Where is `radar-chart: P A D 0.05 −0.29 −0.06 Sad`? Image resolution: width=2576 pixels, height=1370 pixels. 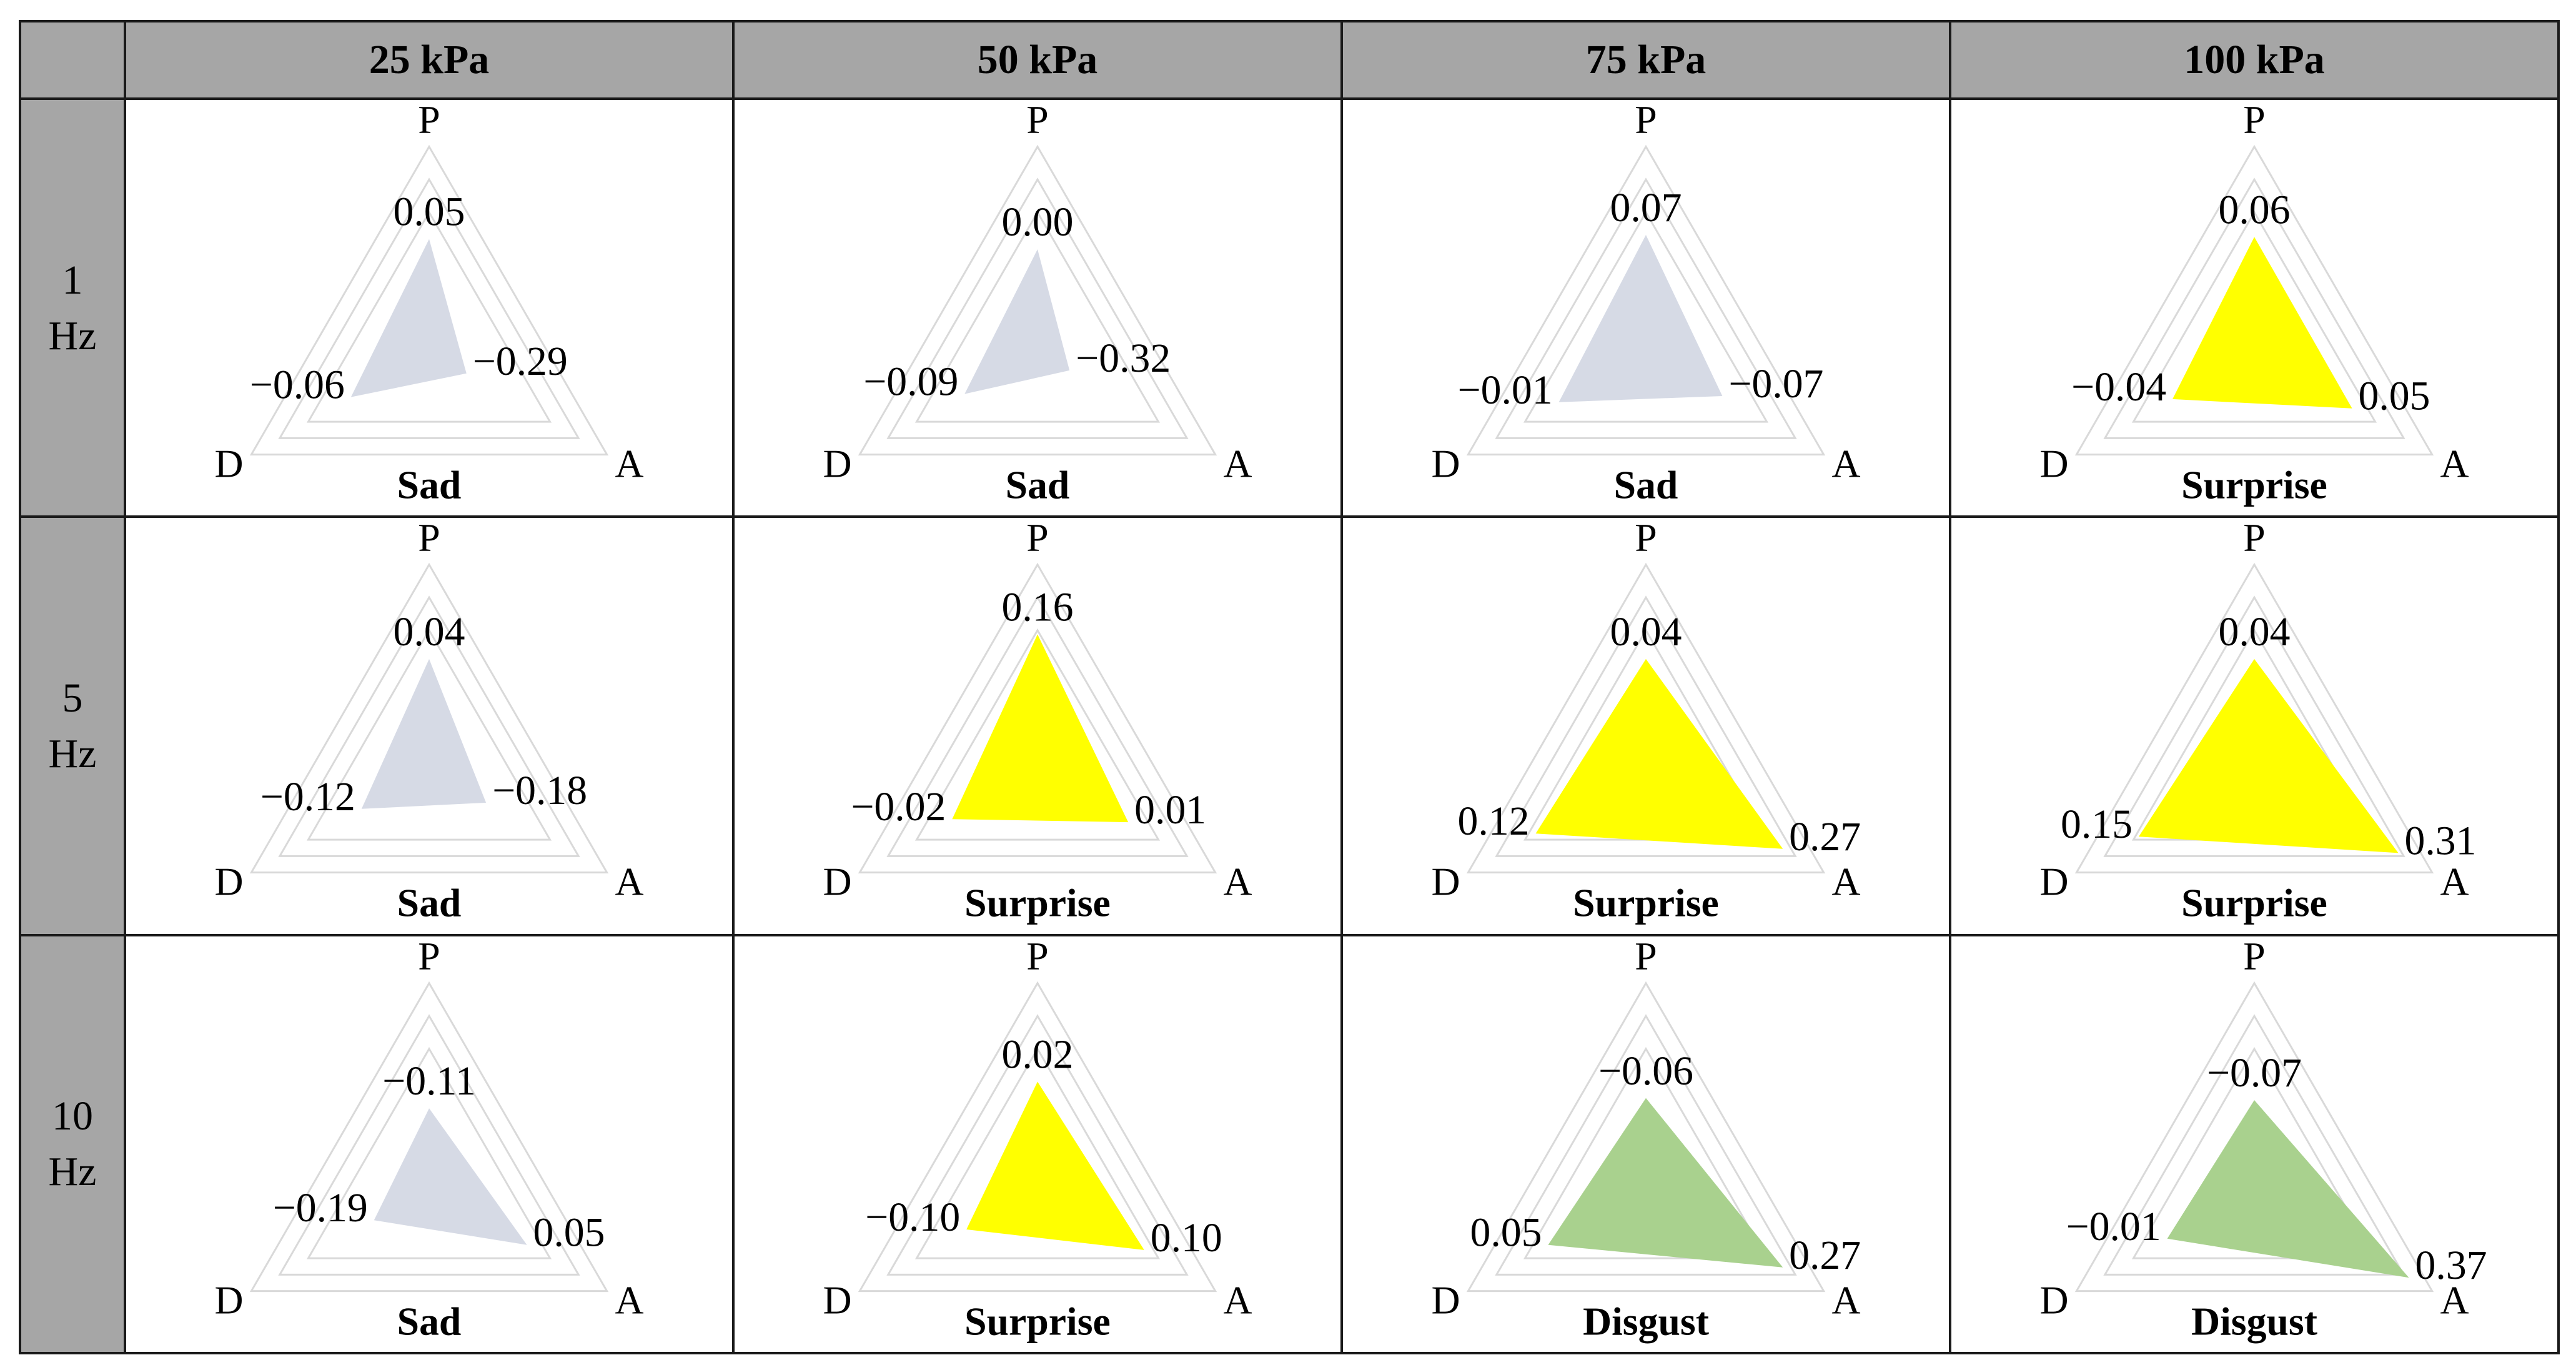
radar-chart: P A D 0.05 −0.29 −0.06 Sad is located at coordinates (429, 303).